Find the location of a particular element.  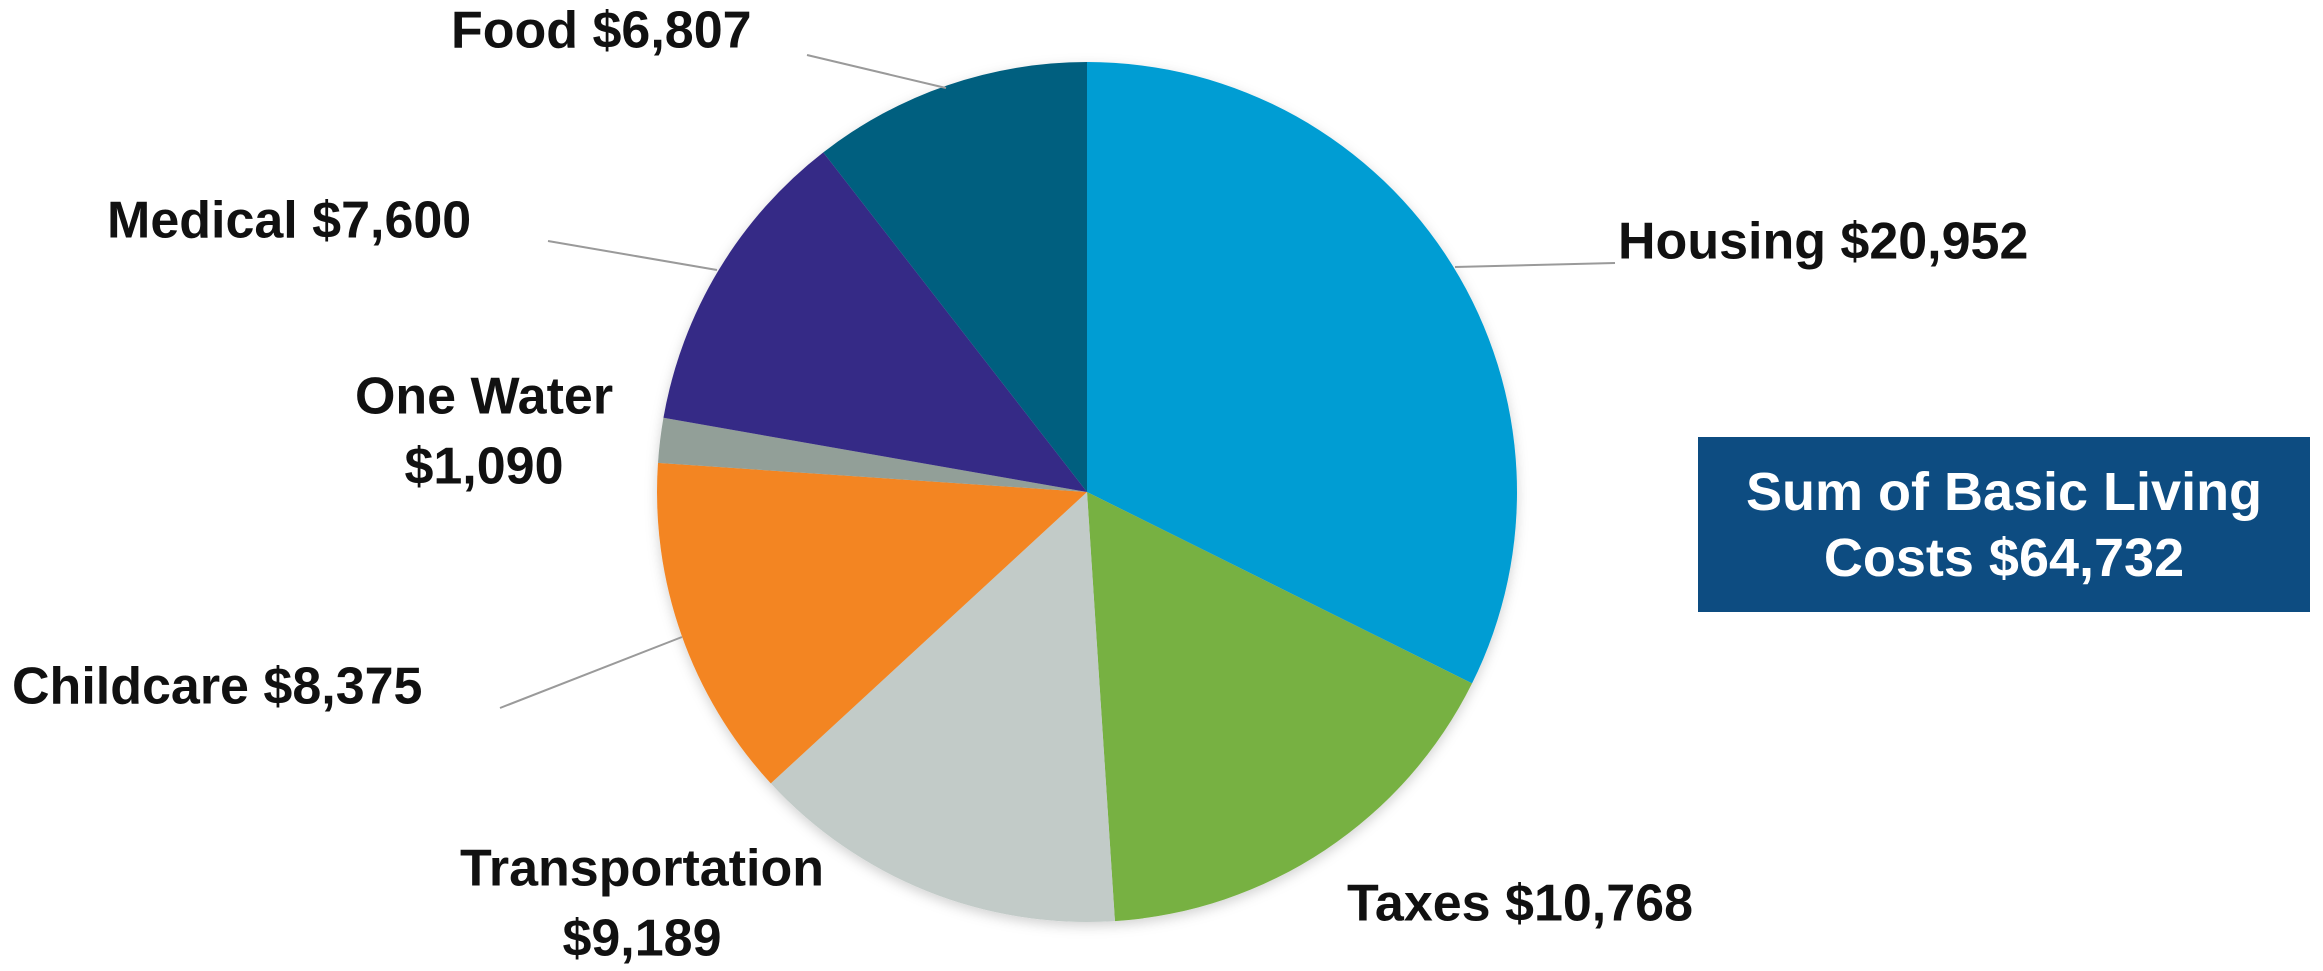

slice-label-childcare: Childcare $8,375 is located at coordinates (217, 687).